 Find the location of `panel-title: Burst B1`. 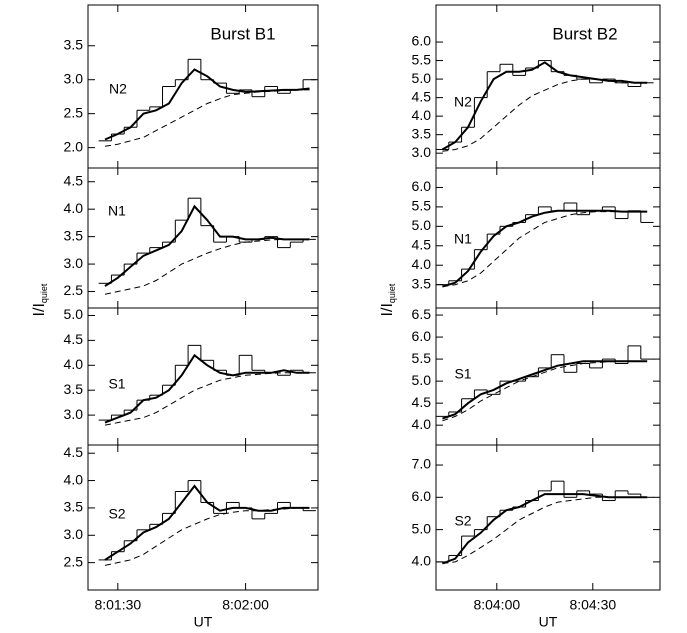

panel-title: Burst B1 is located at coordinates (242, 33).